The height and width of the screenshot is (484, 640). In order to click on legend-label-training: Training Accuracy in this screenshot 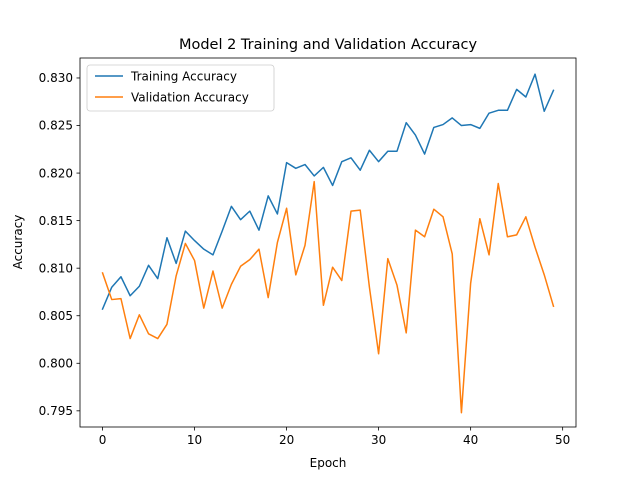, I will do `click(183, 77)`.